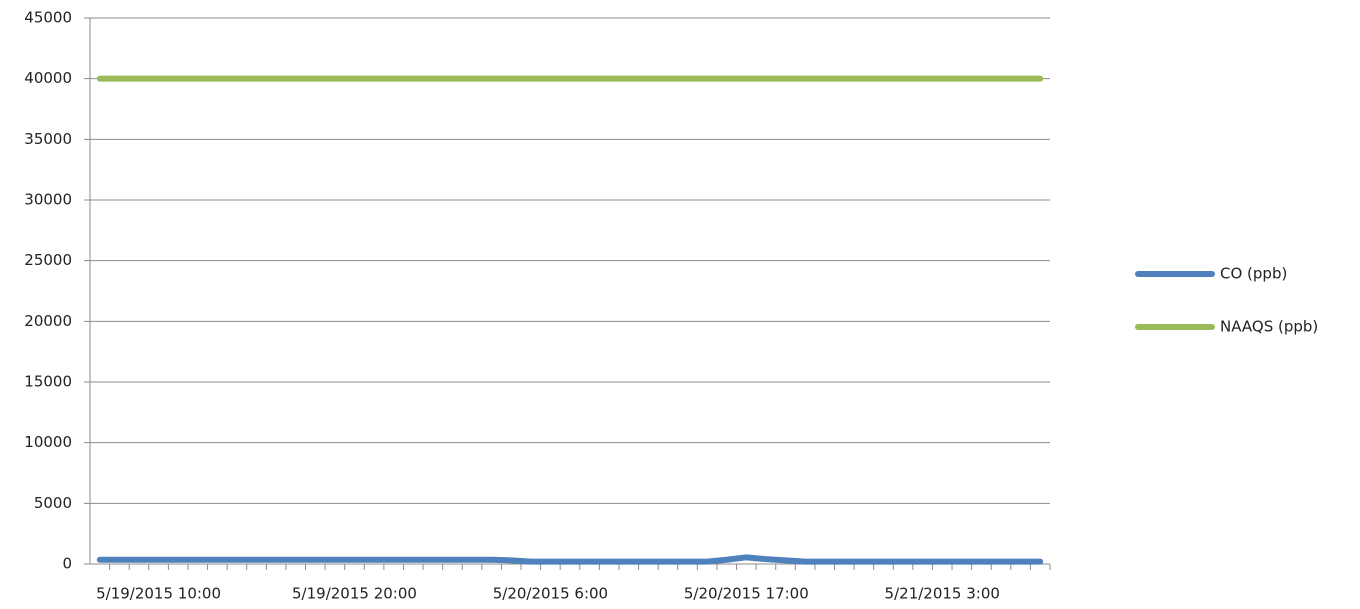  What do you see at coordinates (942, 594) in the screenshot?
I see `x-tick-label: 5/21/2015 3:00` at bounding box center [942, 594].